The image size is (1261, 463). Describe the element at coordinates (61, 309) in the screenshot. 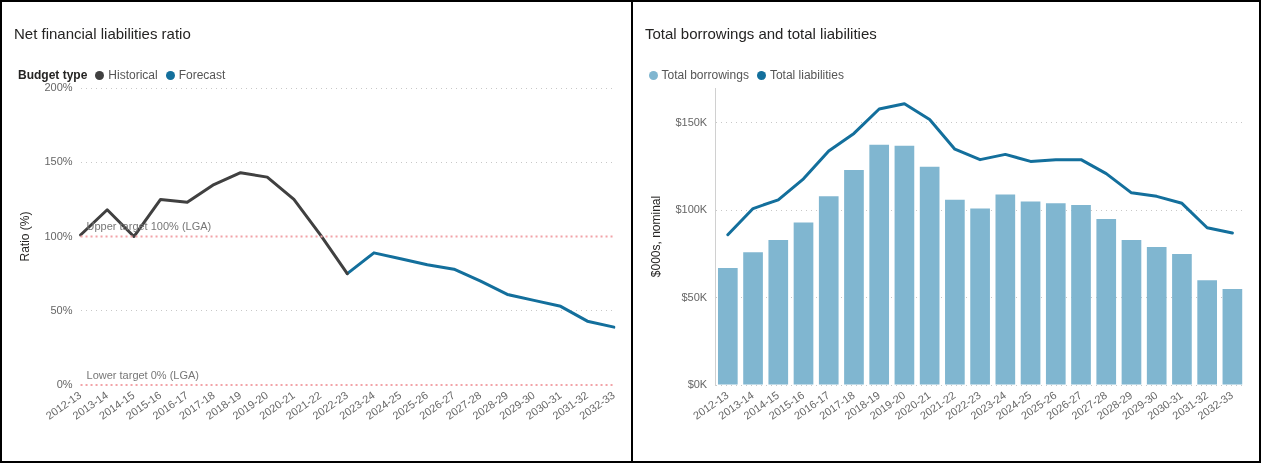

I see `y-tick-label: 50%` at that location.